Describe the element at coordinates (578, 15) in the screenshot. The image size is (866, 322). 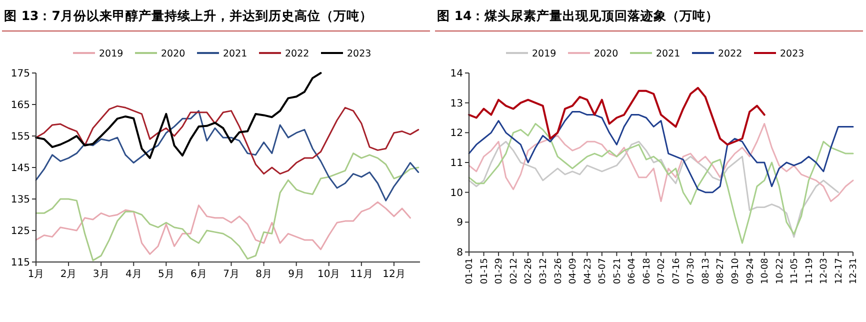
I see `chart-title: 图 14：煤头尿素产量出现见顶回落迹象（万吨）` at that location.